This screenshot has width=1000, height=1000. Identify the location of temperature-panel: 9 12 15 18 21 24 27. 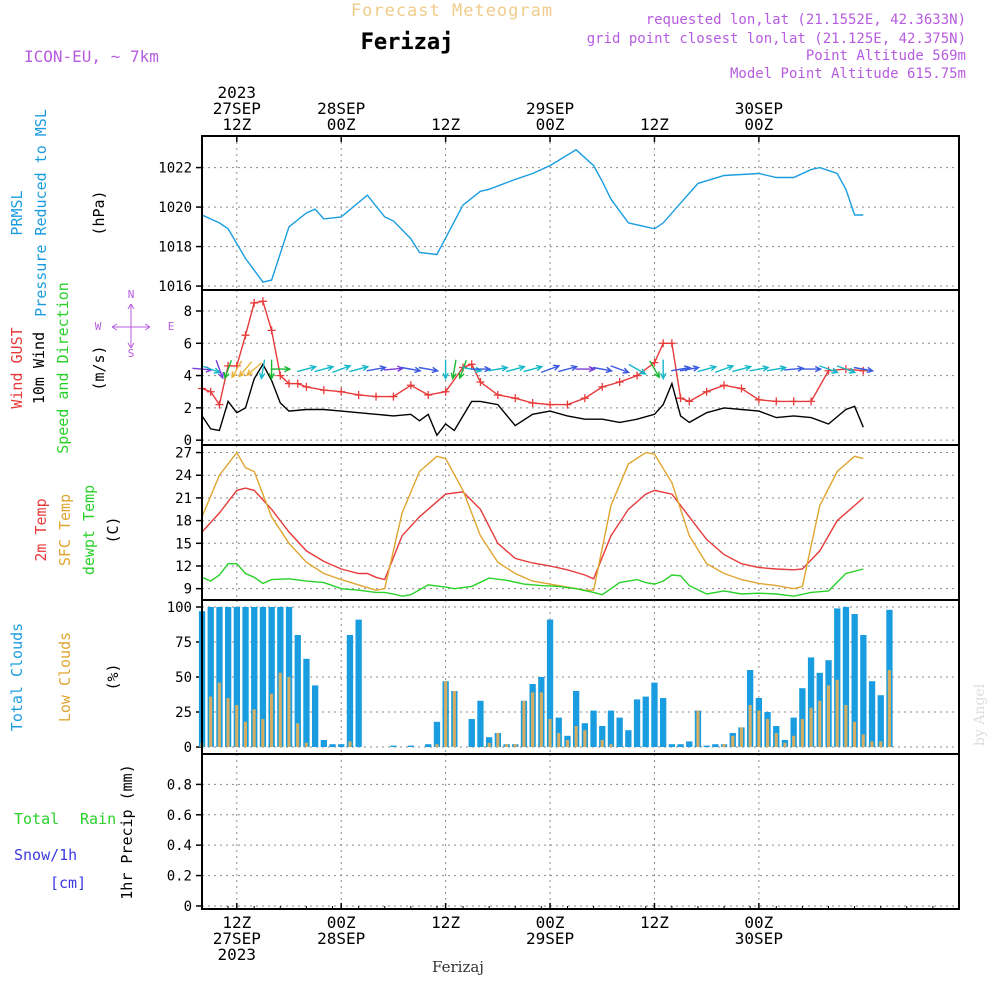
(519, 522).